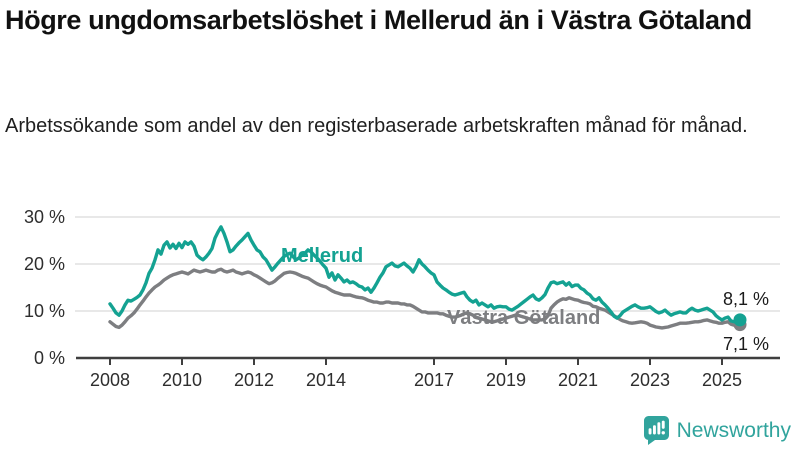 This screenshot has height=450, width=800. Describe the element at coordinates (322, 256) in the screenshot. I see `series-label-mellerud: Mellerud` at that location.